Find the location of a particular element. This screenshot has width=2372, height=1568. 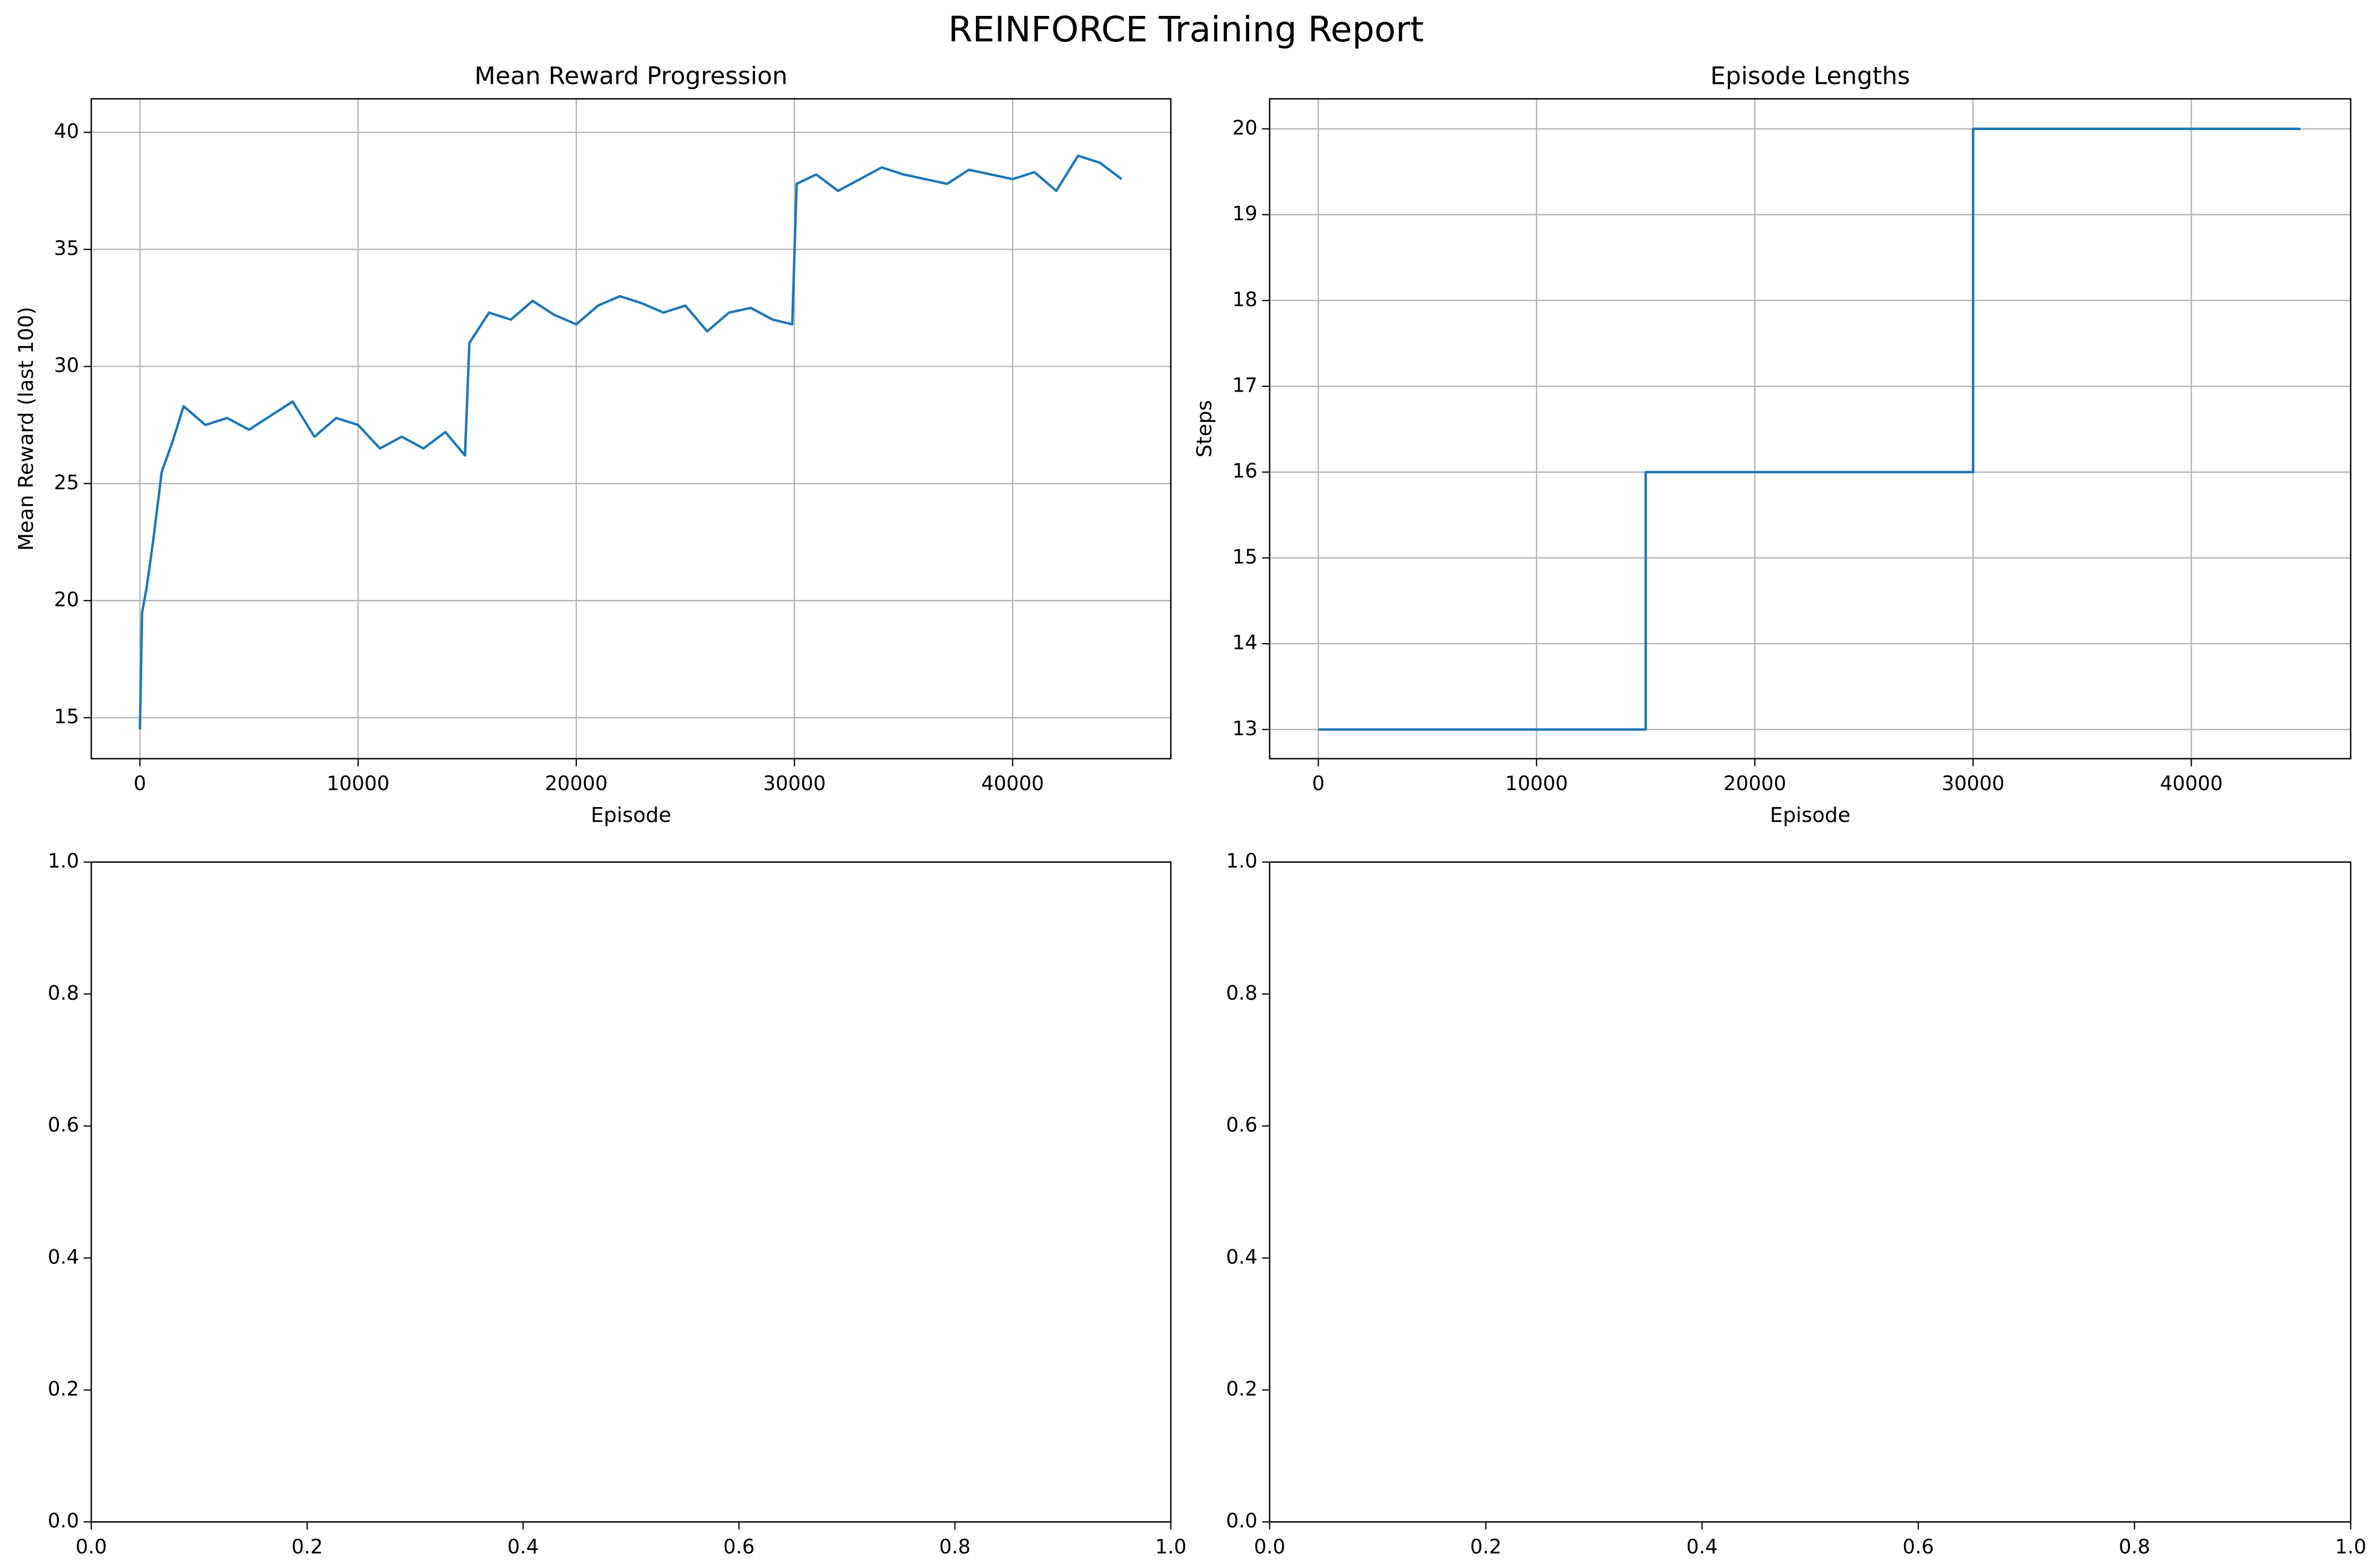

y-tick-label: 35 is located at coordinates (66, 247).